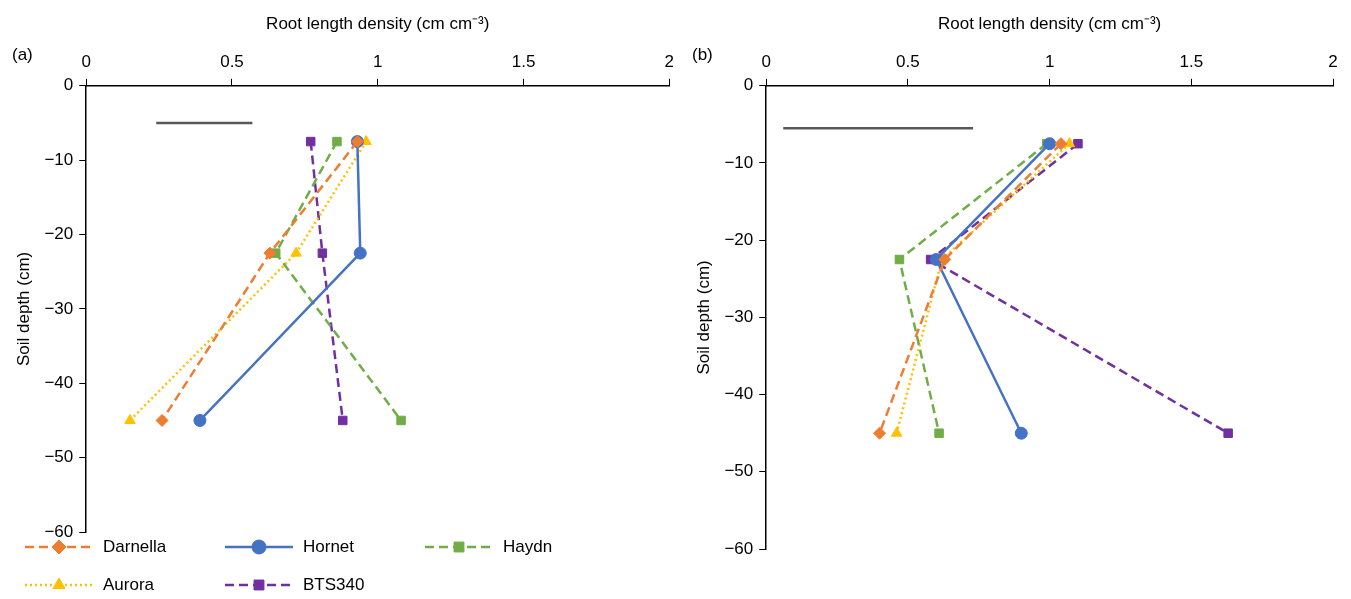 The height and width of the screenshot is (599, 1351). What do you see at coordinates (334, 584) in the screenshot?
I see `legend-label: BTS340` at bounding box center [334, 584].